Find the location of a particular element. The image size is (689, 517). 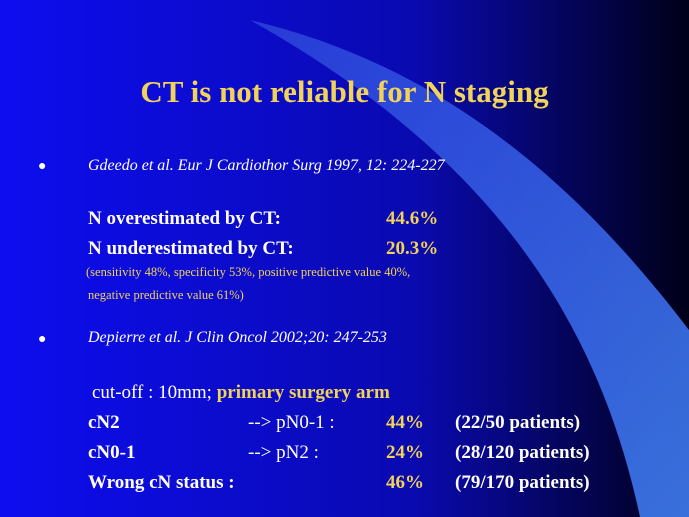

row-label: cN2 is located at coordinates (104, 422).